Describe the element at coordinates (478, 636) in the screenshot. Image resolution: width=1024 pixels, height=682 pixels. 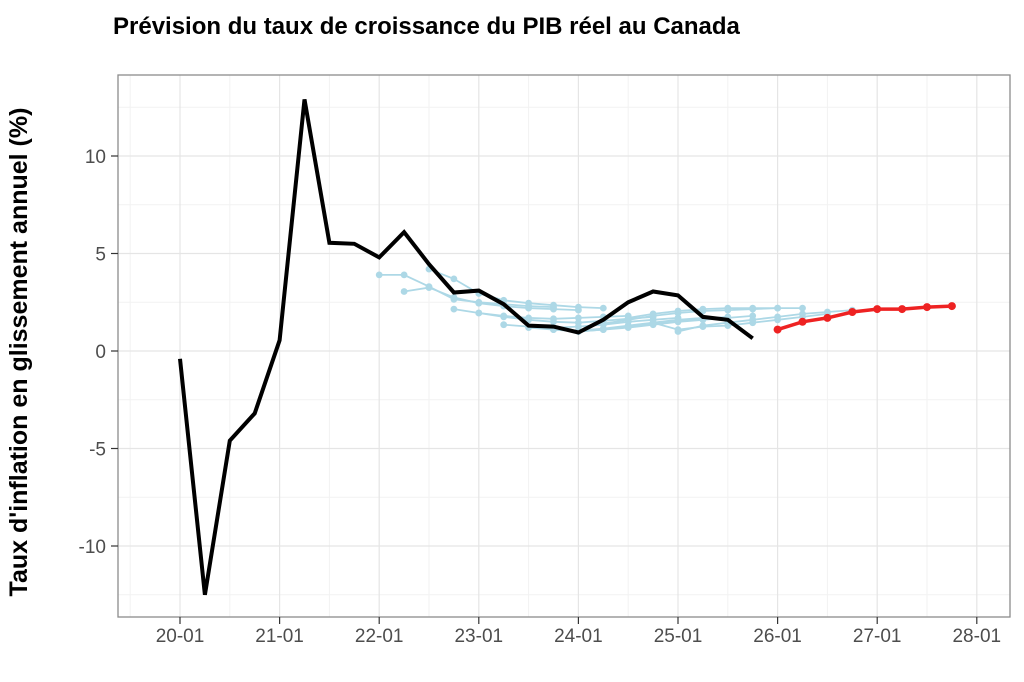
I see `x-axis-tick-label: 23-01` at that location.